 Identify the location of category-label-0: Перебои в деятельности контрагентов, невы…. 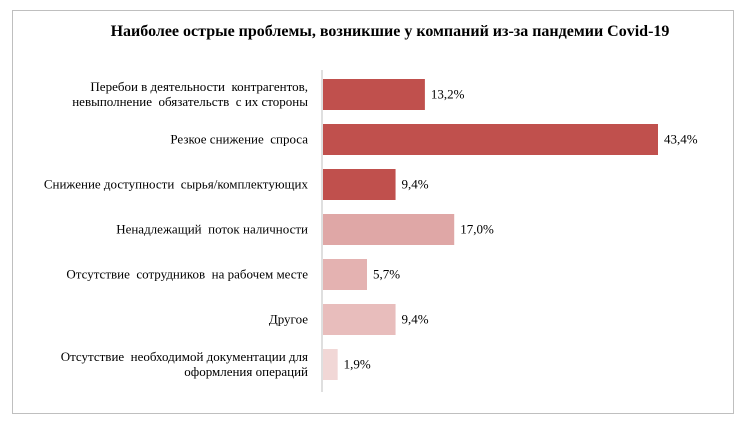
(190, 94).